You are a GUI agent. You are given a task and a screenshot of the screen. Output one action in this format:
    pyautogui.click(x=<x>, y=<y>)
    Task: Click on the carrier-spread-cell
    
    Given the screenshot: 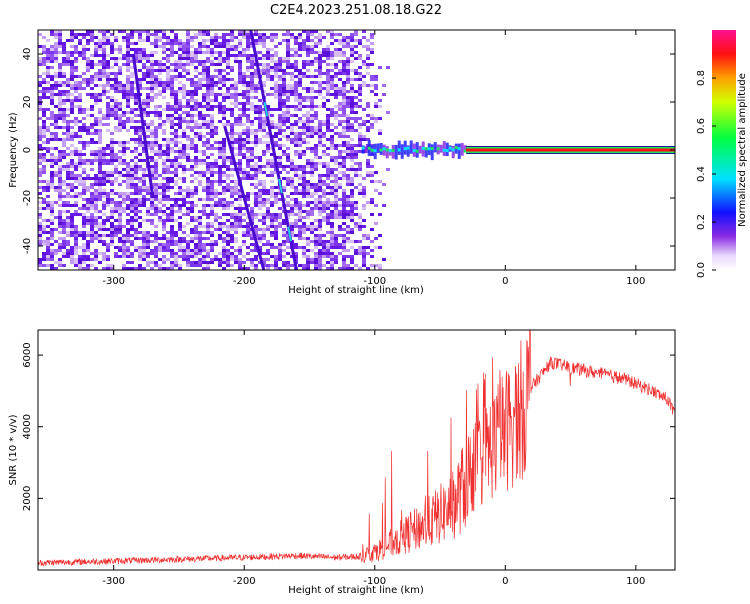 What is the action you would take?
    pyautogui.click(x=453, y=152)
    